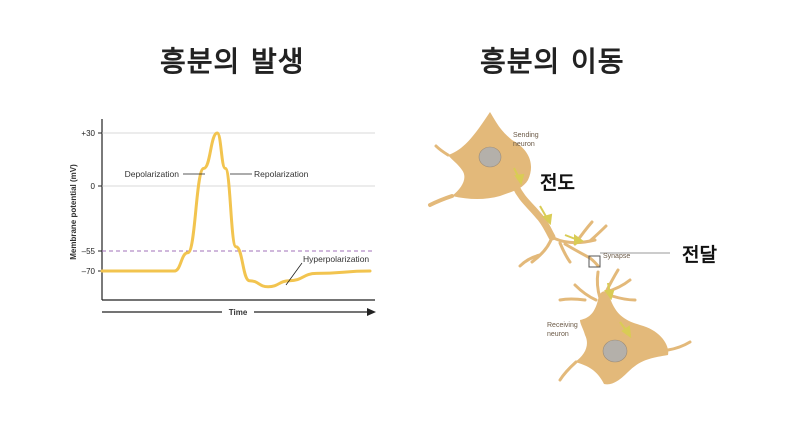  Describe the element at coordinates (89, 251) in the screenshot. I see `y-tick-label: –55` at that location.